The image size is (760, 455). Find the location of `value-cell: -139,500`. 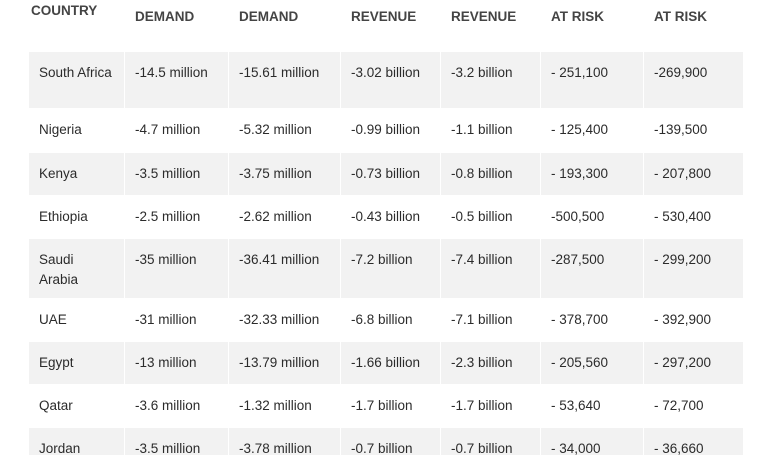

value-cell: -139,500 is located at coordinates (681, 129).